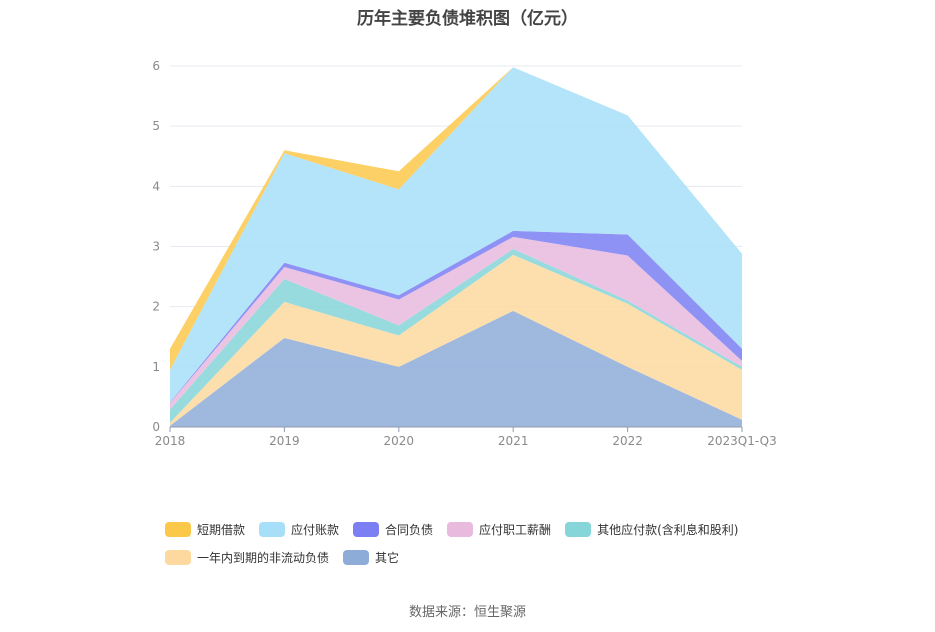 The image size is (935, 632). I want to click on legend-label: 其他应付款(含利息和股利), so click(668, 529).